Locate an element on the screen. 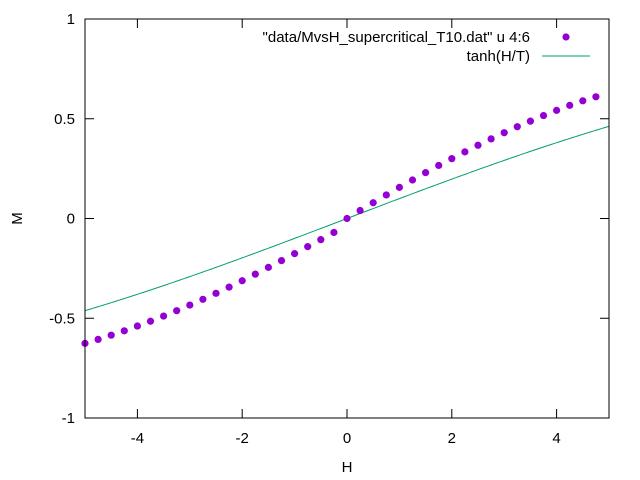  legend-label-tanh: tanh(H/T) is located at coordinates (498, 56).